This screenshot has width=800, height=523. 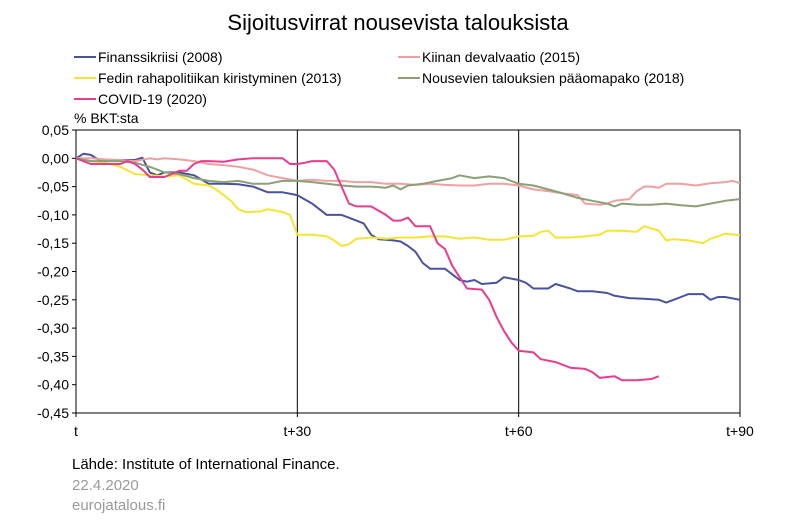 I want to click on legend-label-4: COVID-19 (2020), so click(x=152, y=99).